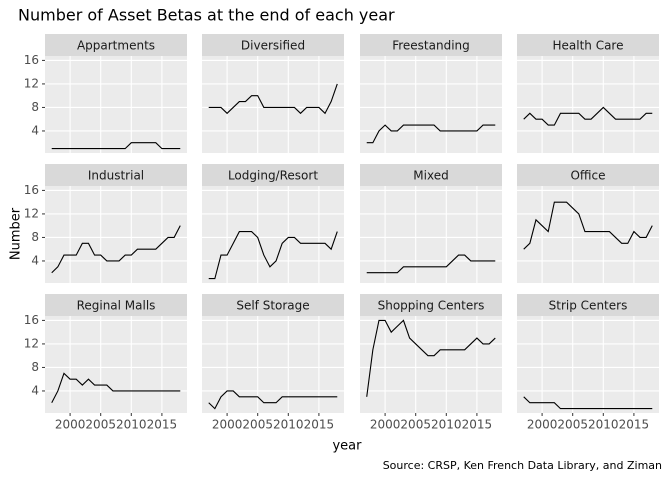  I want to click on strip-label: Industrial, so click(116, 176).